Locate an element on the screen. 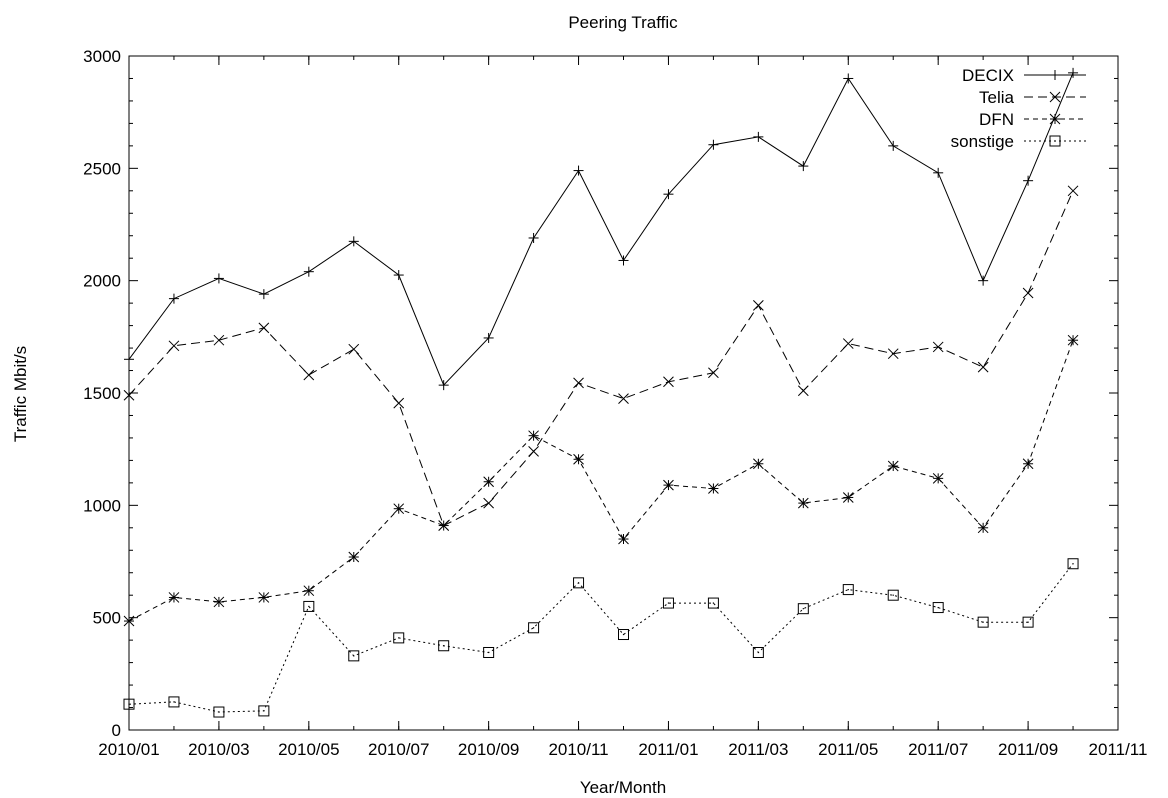 Image resolution: width=1168 pixels, height=798 pixels. y-tick-label: 2000 is located at coordinates (102, 281).